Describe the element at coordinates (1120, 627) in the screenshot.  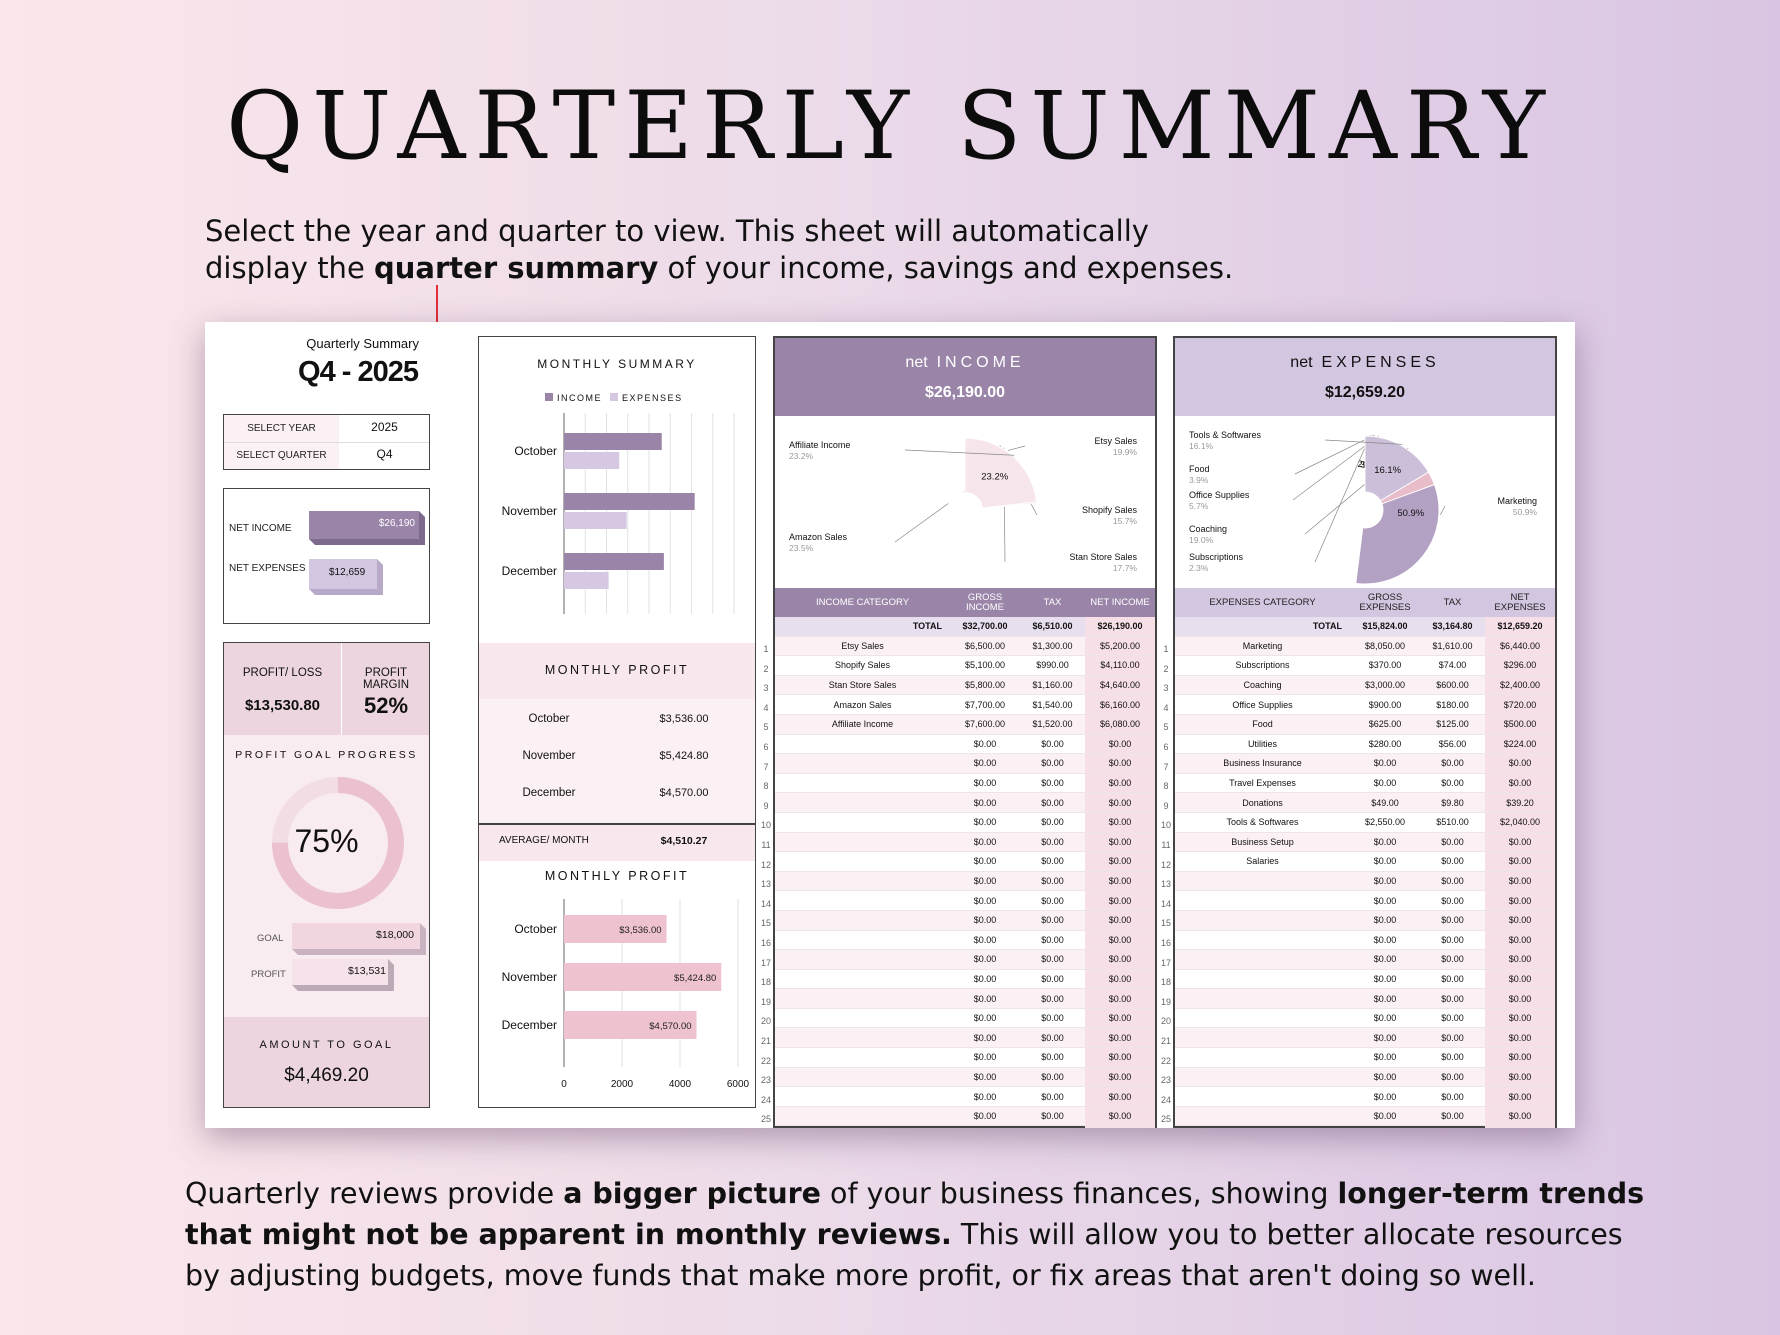
I see `cell-net: $26,190.00` at that location.